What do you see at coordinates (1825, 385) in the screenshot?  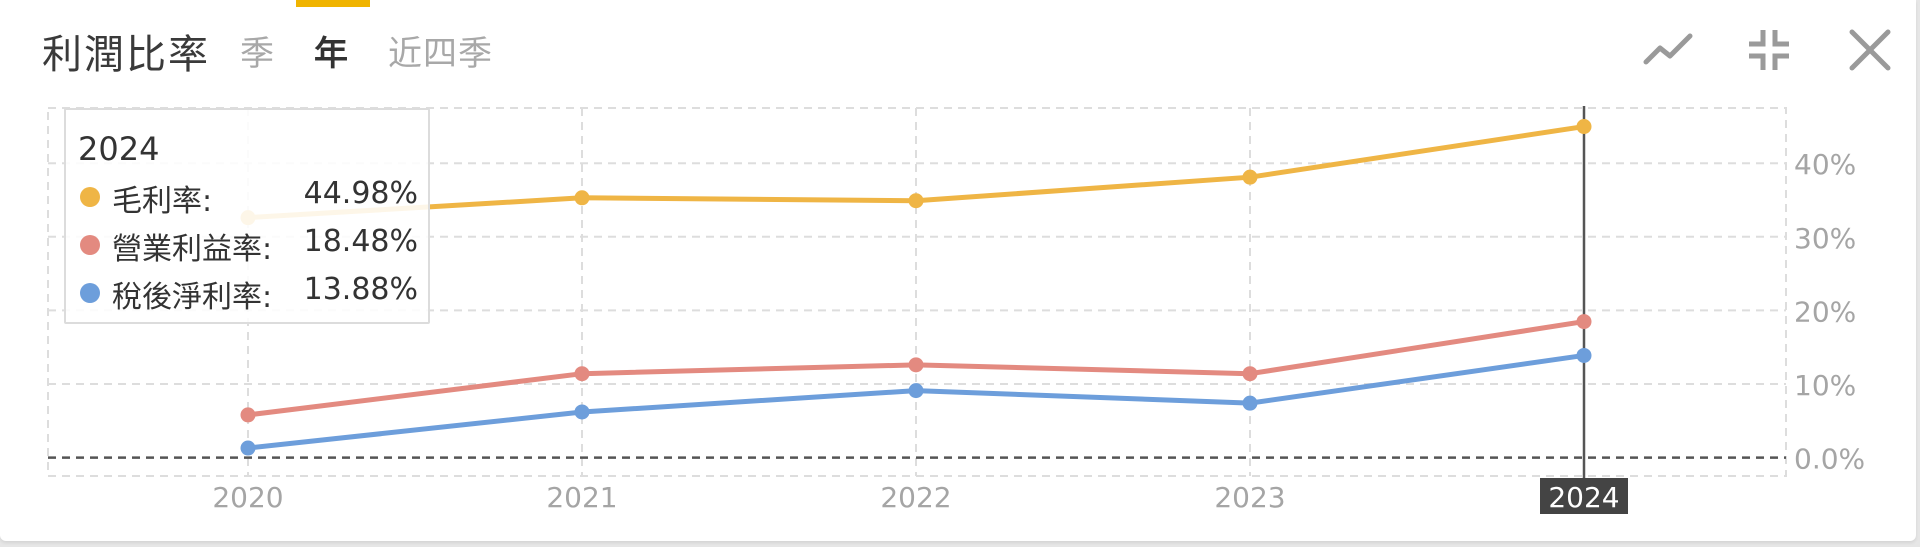 I see `y-tick-label: 10%` at bounding box center [1825, 385].